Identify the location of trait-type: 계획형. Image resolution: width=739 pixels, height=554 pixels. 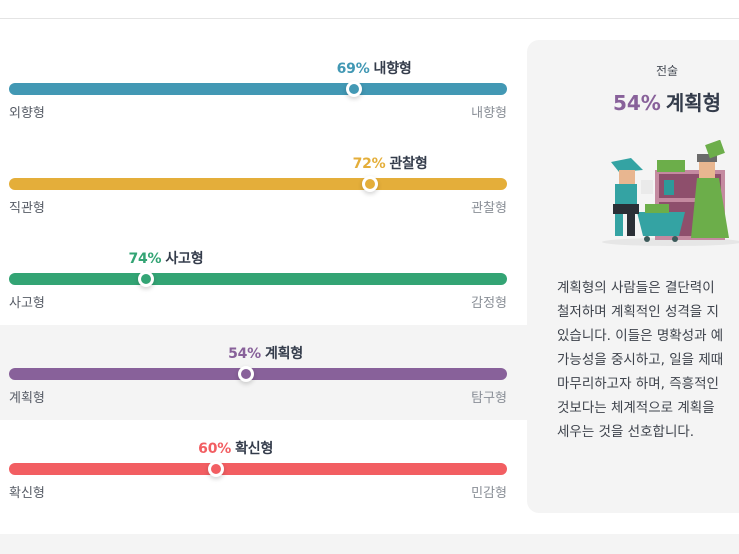
(284, 354).